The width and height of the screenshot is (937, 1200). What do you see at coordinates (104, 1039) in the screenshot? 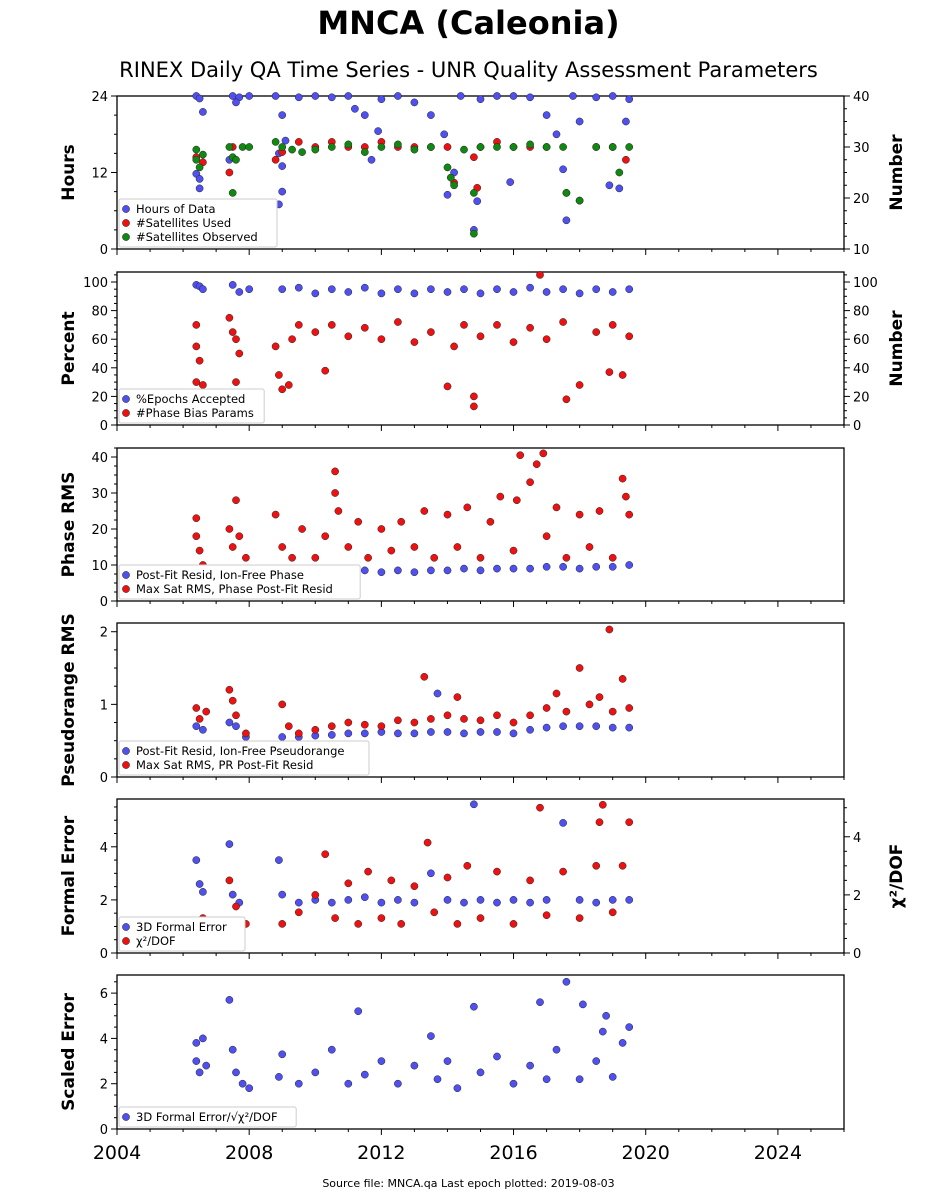
I see `y-tick-label: 4` at bounding box center [104, 1039].